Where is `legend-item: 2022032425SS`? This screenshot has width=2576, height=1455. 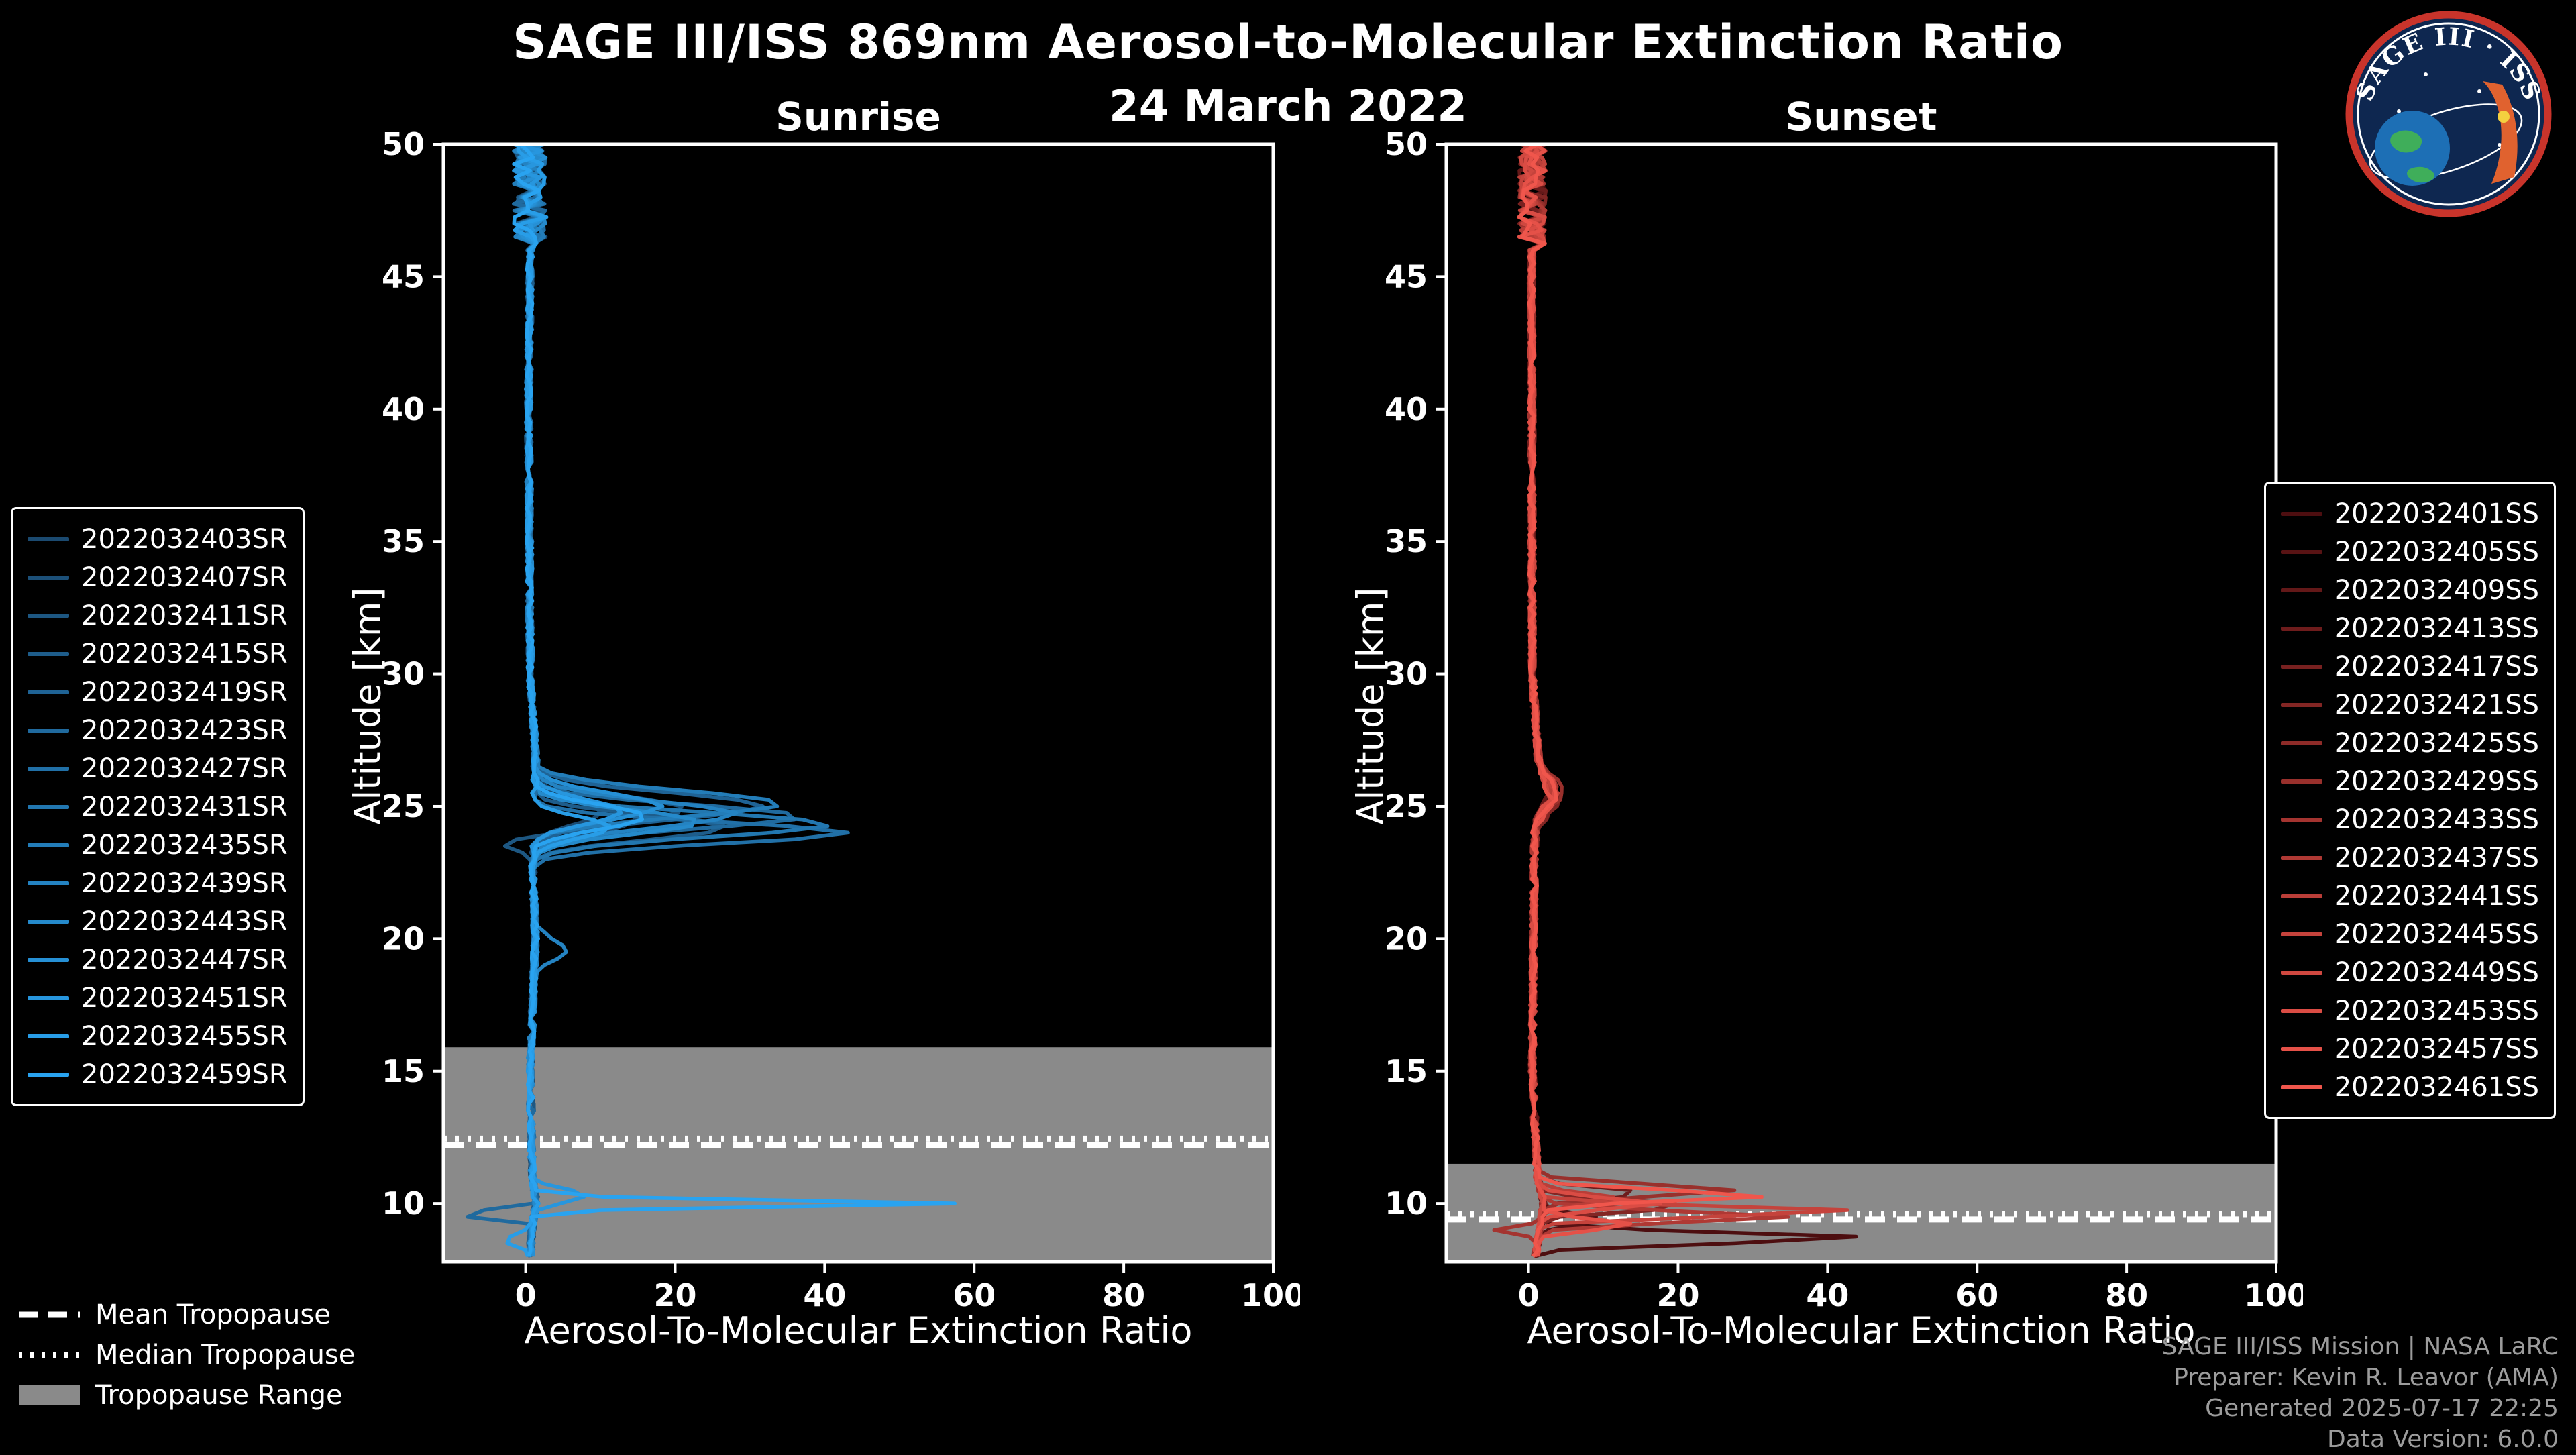
legend-item: 2022032425SS is located at coordinates (2409, 743).